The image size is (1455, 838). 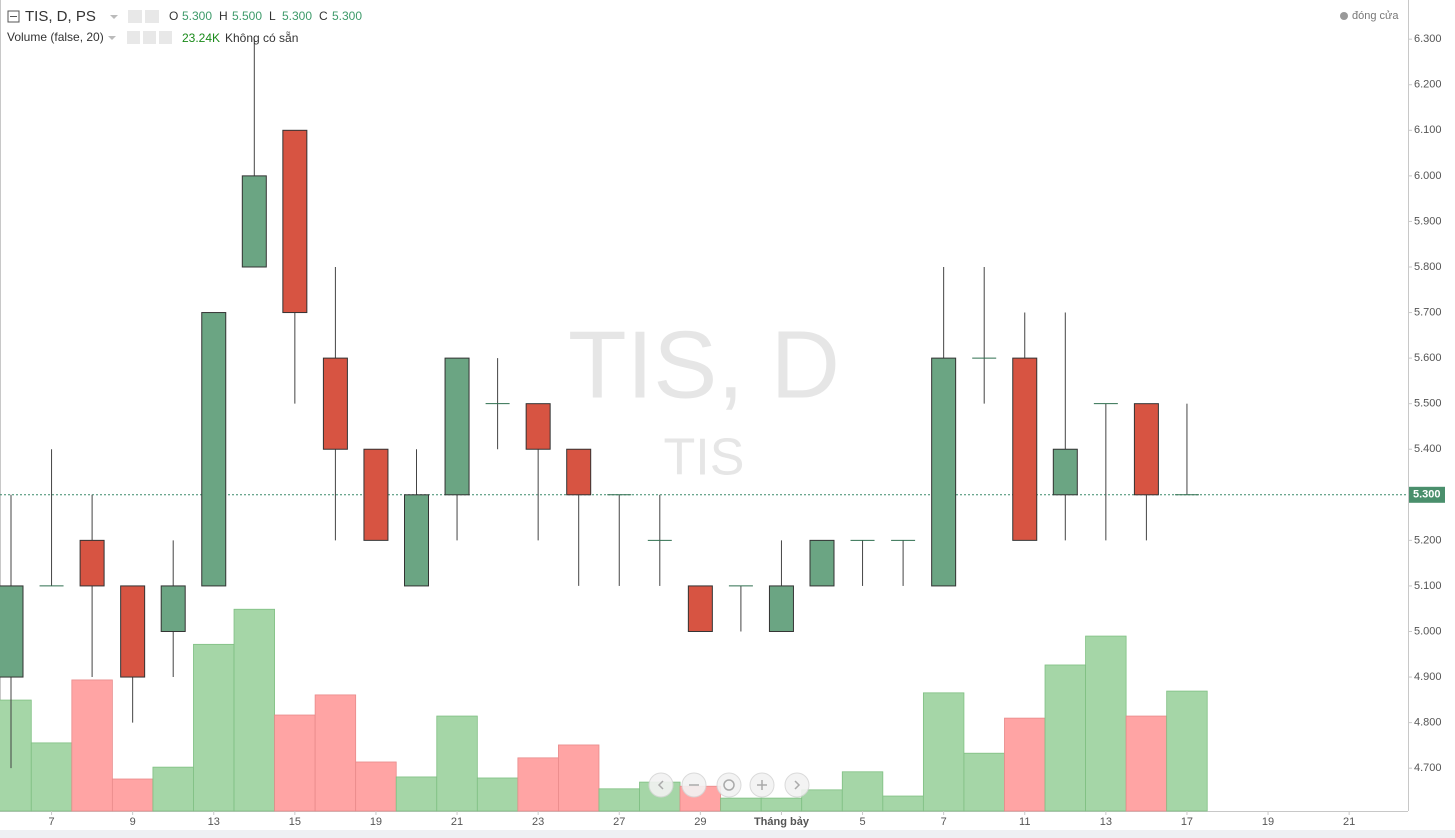 I want to click on y-tick-label: 5.900, so click(x=1428, y=221).